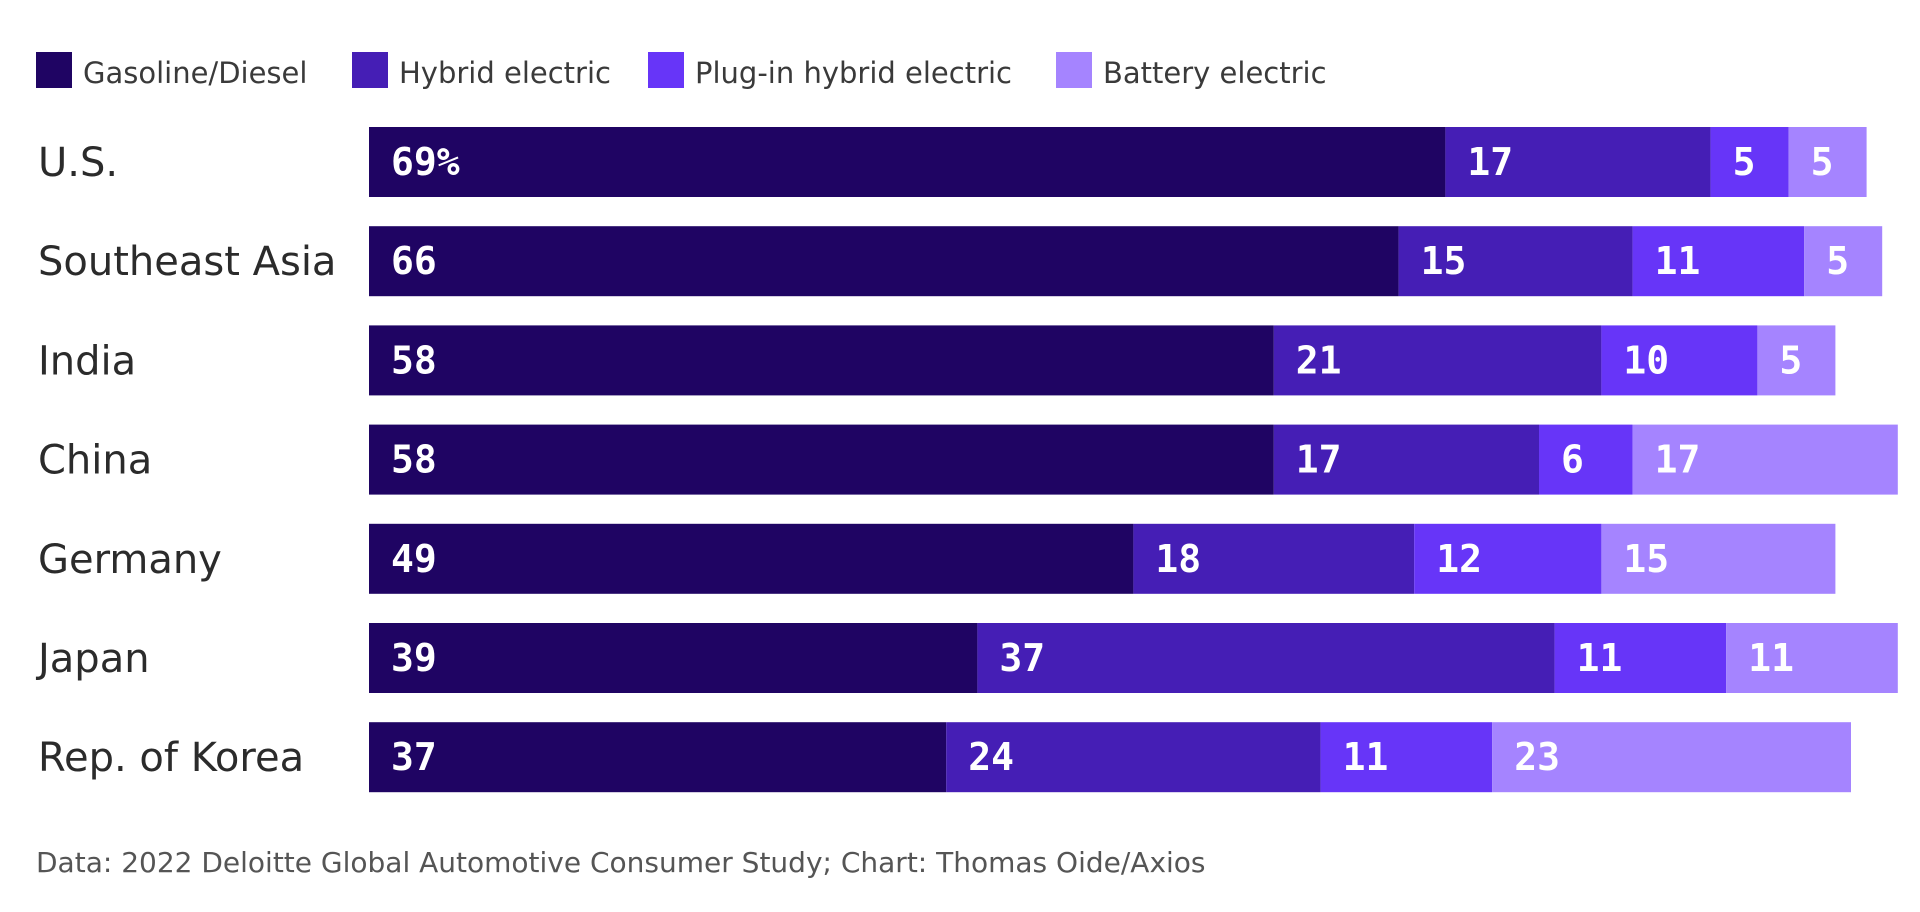  Describe the element at coordinates (130, 560) in the screenshot. I see `category-label: Germany` at that location.